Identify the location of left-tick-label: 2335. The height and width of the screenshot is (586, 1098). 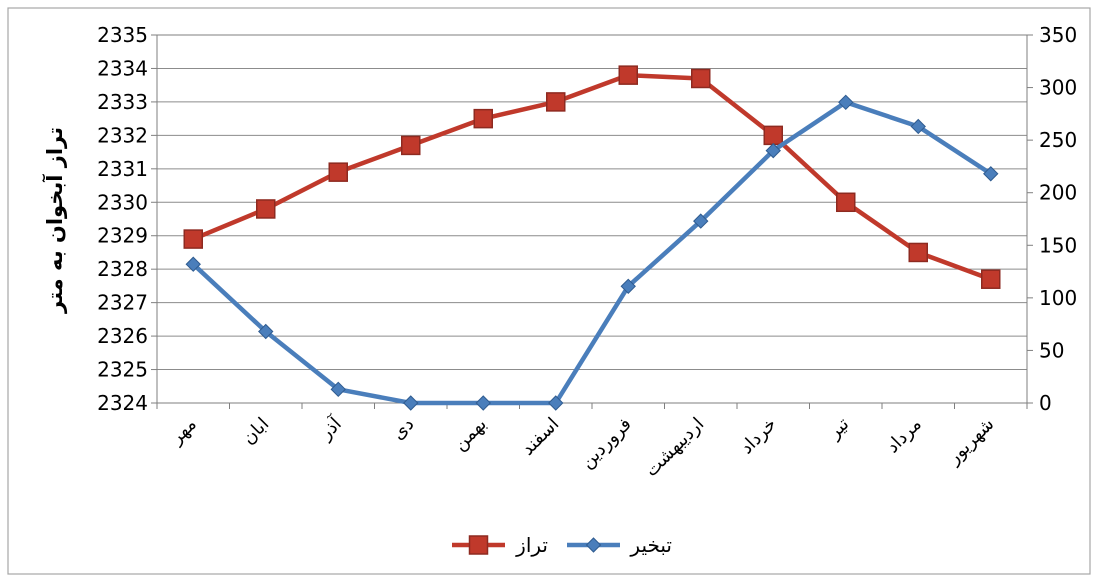
(122, 35).